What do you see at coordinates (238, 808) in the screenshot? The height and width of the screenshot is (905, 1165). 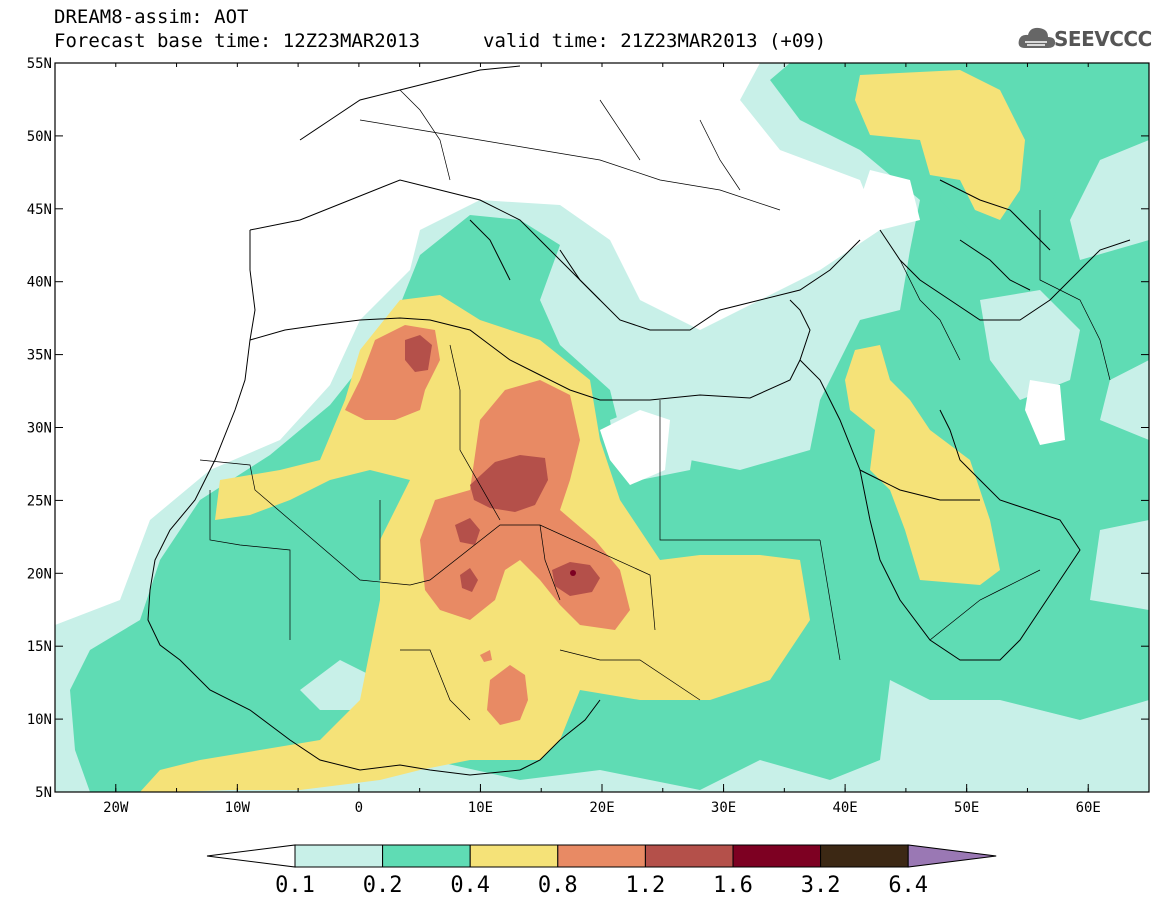 I see `lon-tick-label: 10W` at bounding box center [238, 808].